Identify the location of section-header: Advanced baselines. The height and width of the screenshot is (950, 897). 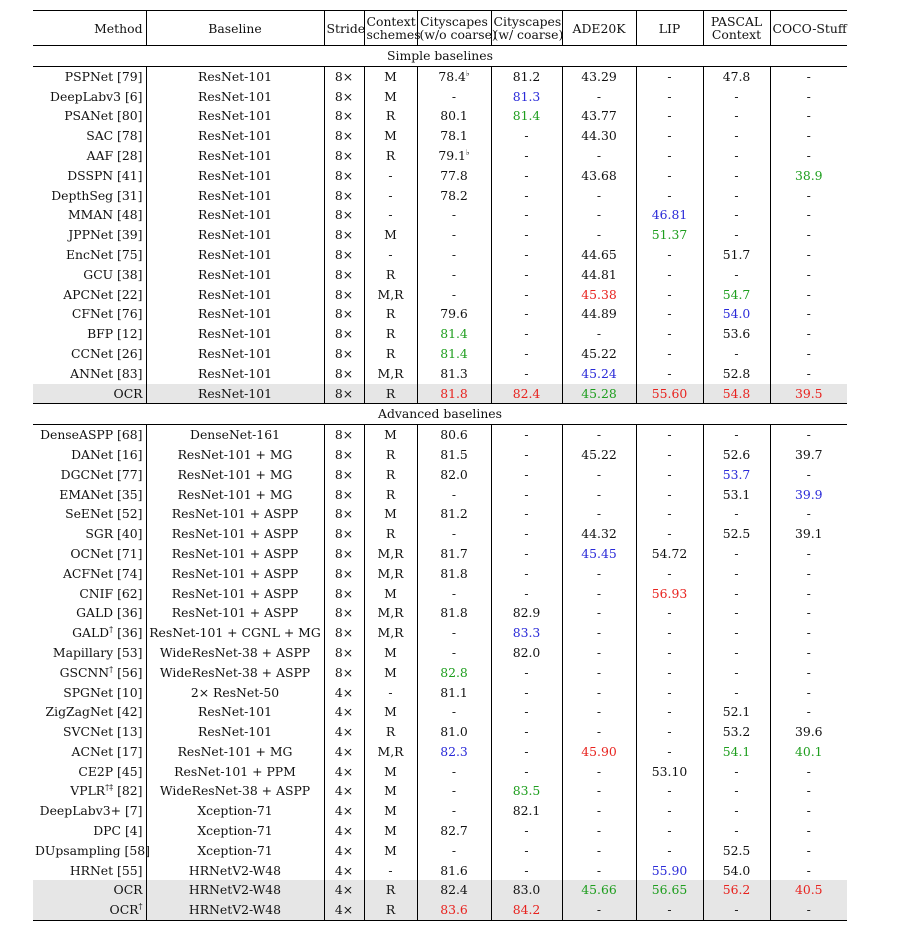
(440, 414).